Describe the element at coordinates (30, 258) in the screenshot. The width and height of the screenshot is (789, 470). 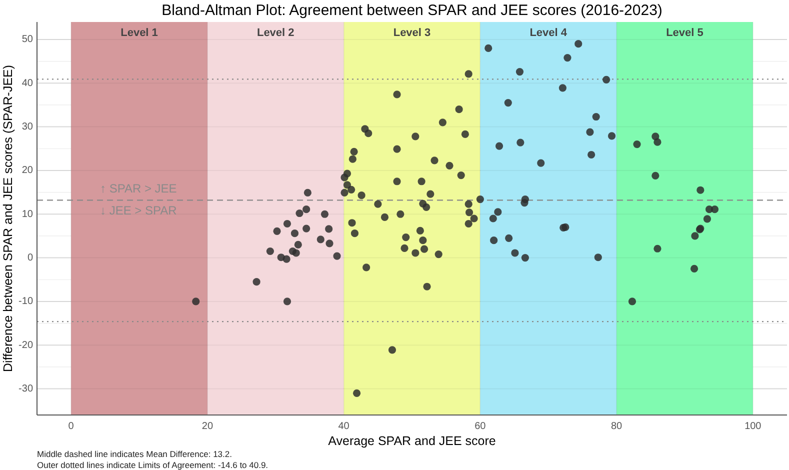
I see `y-tick-label: 0` at that location.